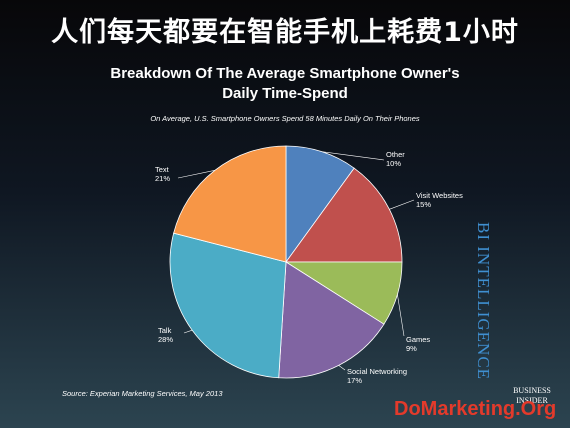  I want to click on slice-label: Talk 28%, so click(165, 335).